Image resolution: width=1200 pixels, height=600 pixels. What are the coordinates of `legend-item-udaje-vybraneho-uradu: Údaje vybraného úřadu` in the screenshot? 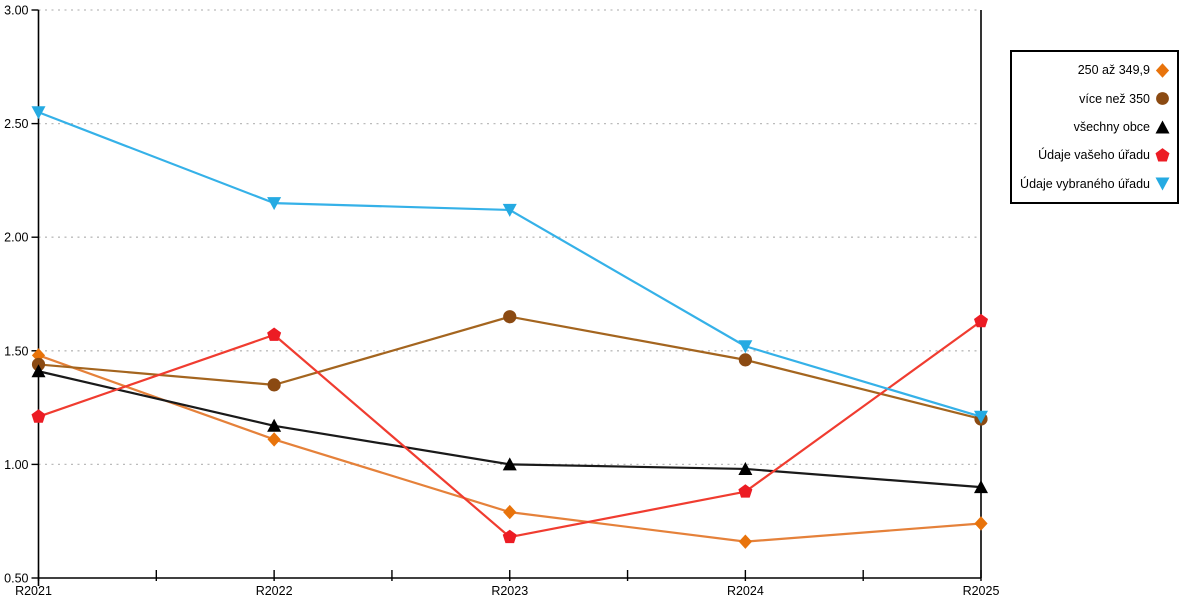 It's located at (1093, 184).